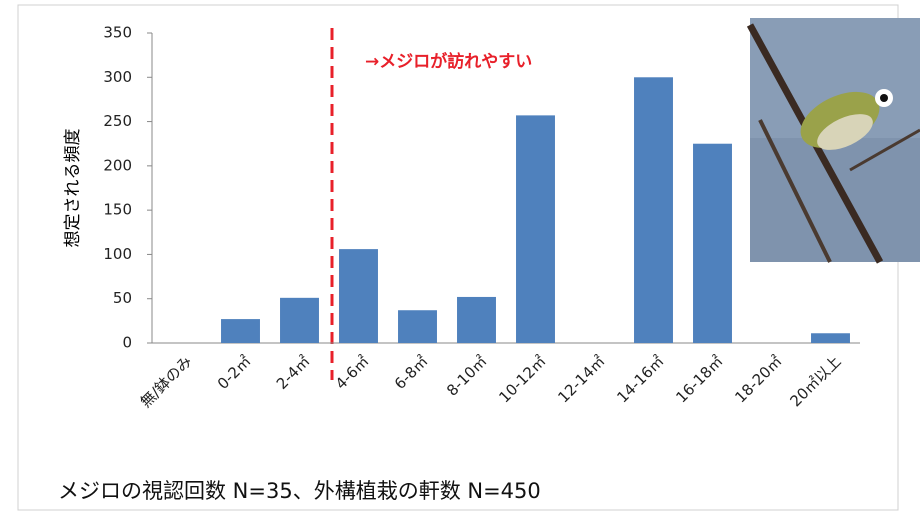 The image size is (920, 519). What do you see at coordinates (127, 343) in the screenshot?
I see `y-tick-label: 0` at bounding box center [127, 343].